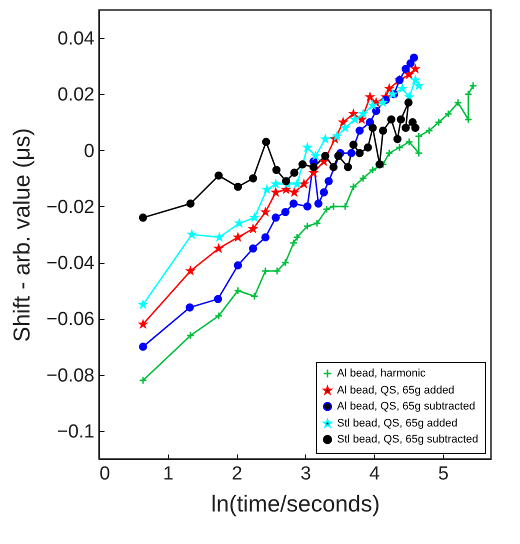 The height and width of the screenshot is (544, 520). Describe the element at coordinates (407, 440) in the screenshot. I see `legend-label: Stl bead, QS, 65g subtracted` at that location.